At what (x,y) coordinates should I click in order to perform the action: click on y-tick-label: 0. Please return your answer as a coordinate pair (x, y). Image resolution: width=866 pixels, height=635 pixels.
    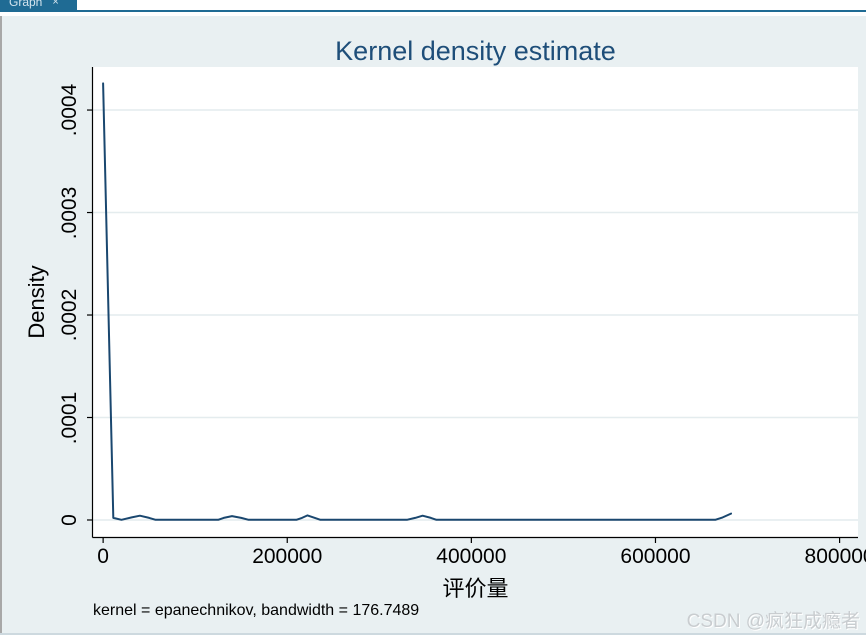
    Looking at the image, I should click on (69, 520).